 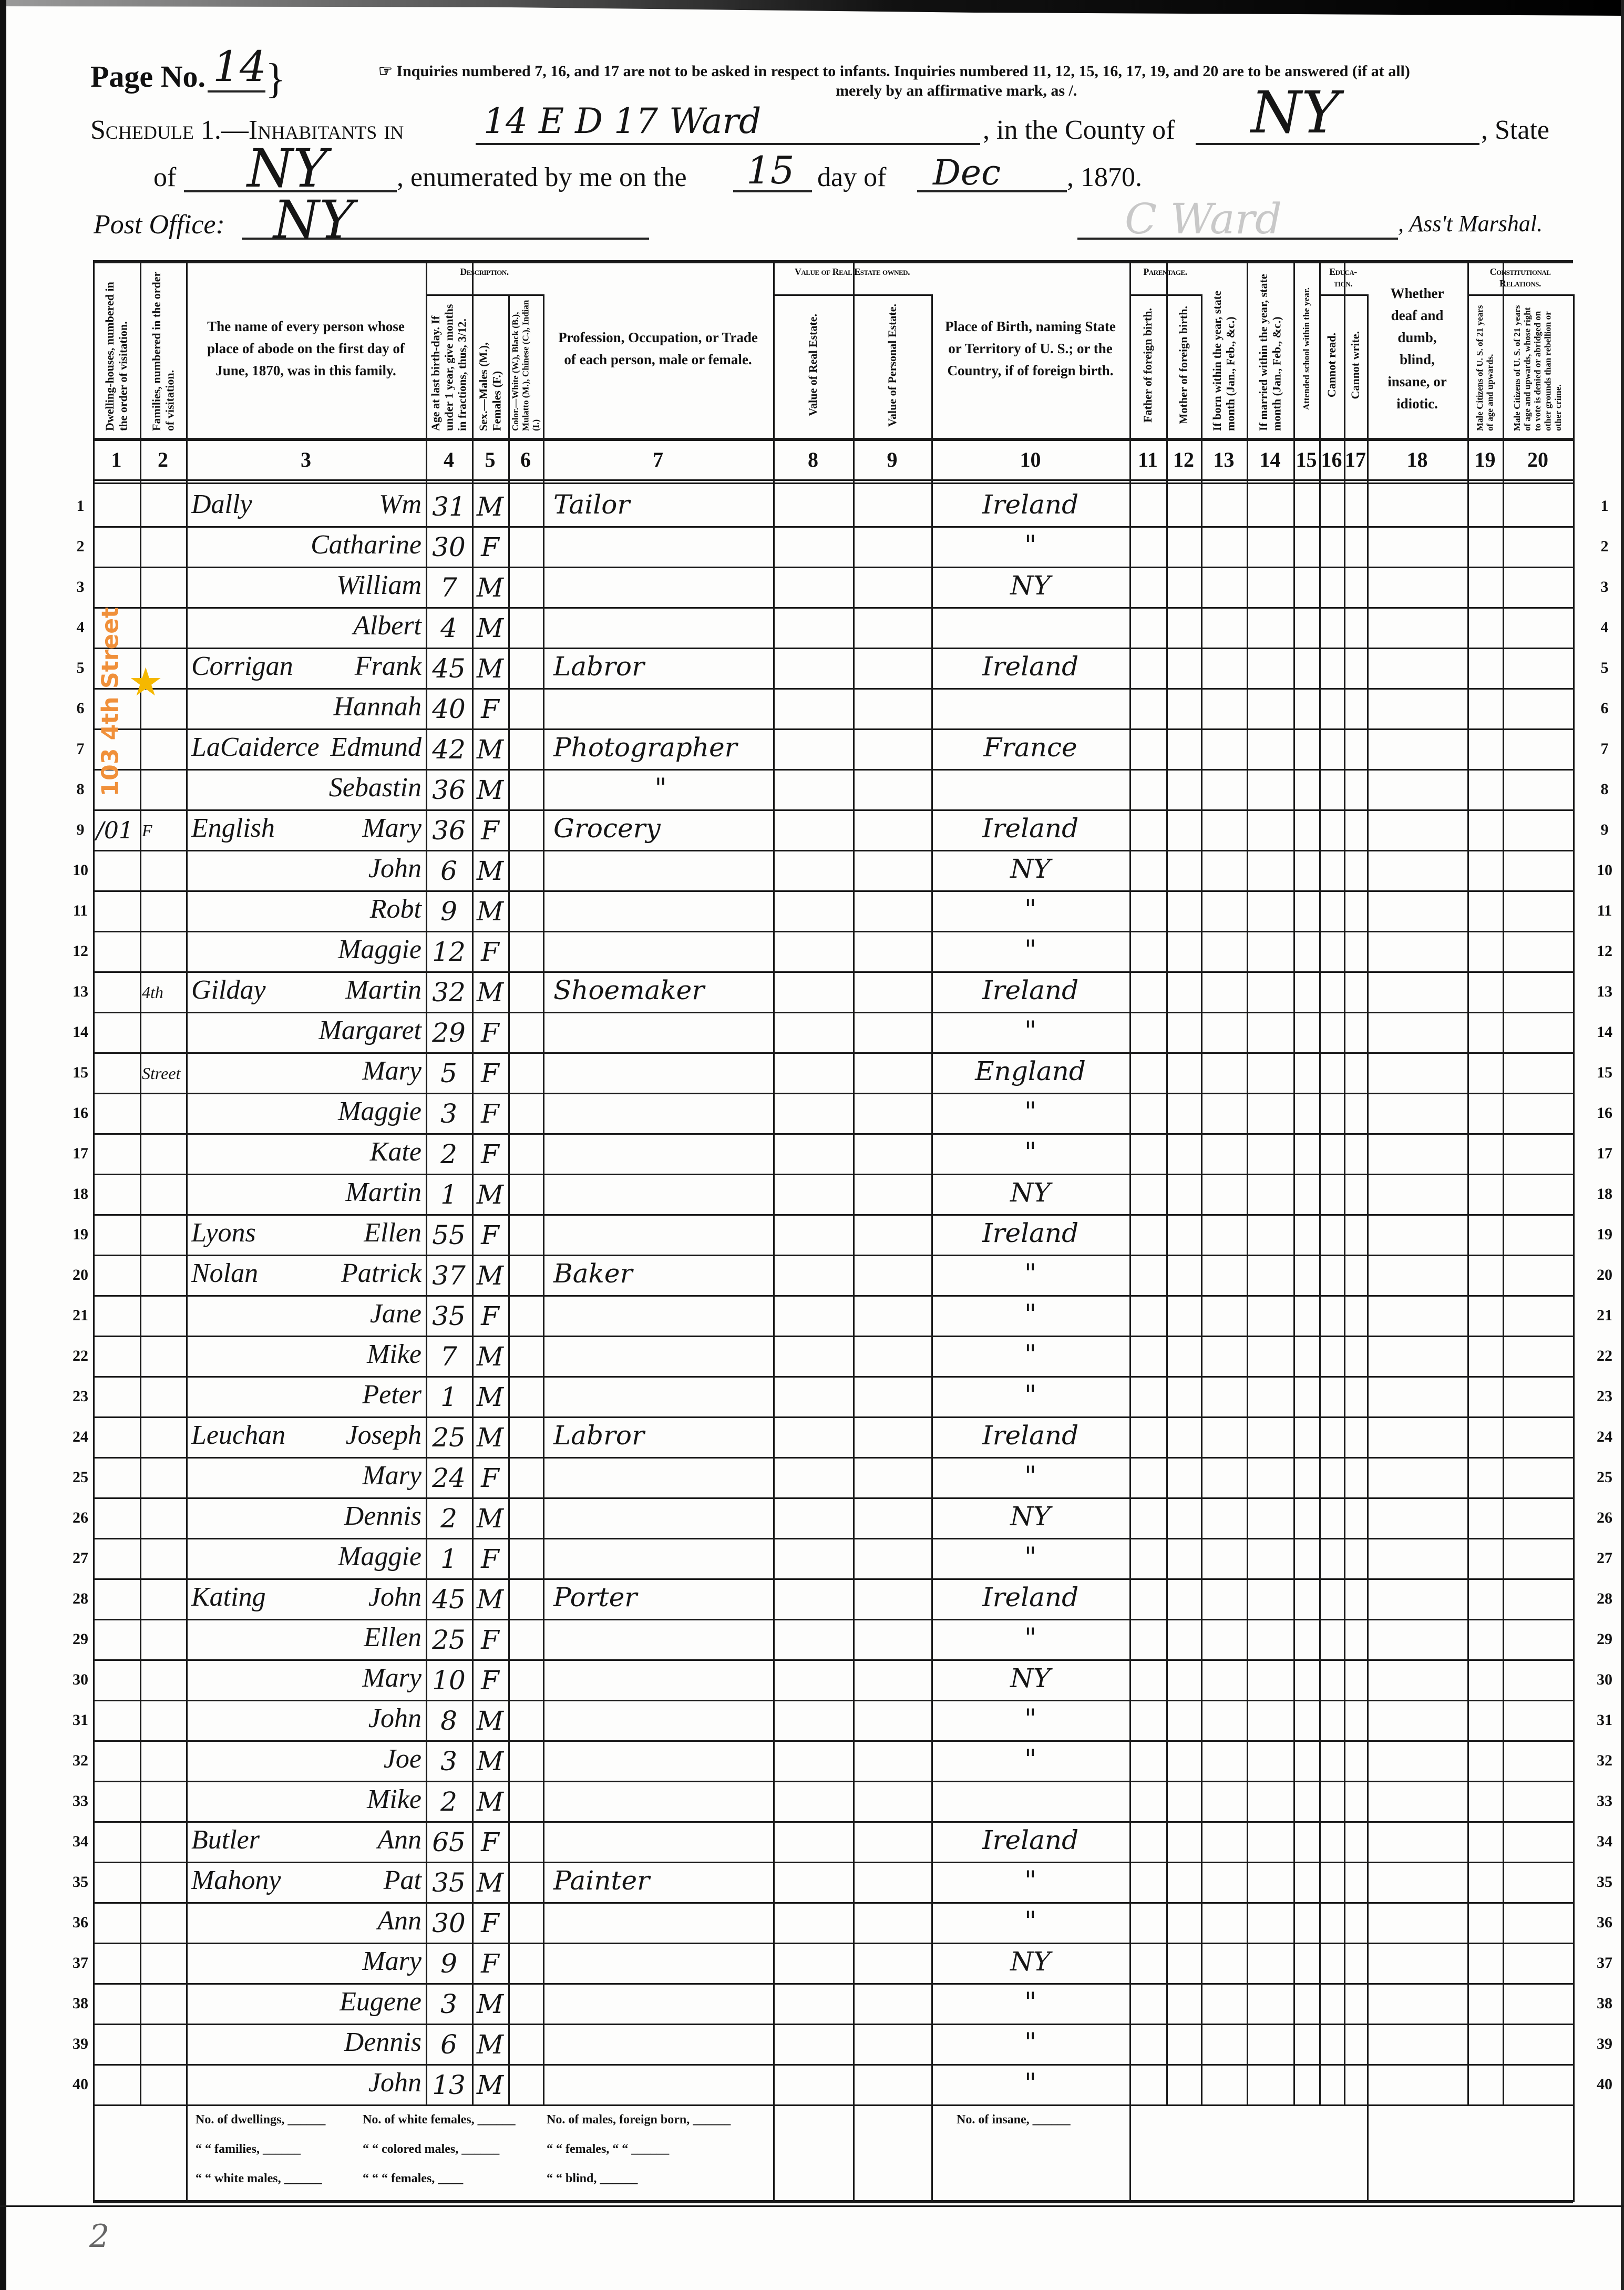 I want to click on cell-age: 32, so click(x=449, y=992).